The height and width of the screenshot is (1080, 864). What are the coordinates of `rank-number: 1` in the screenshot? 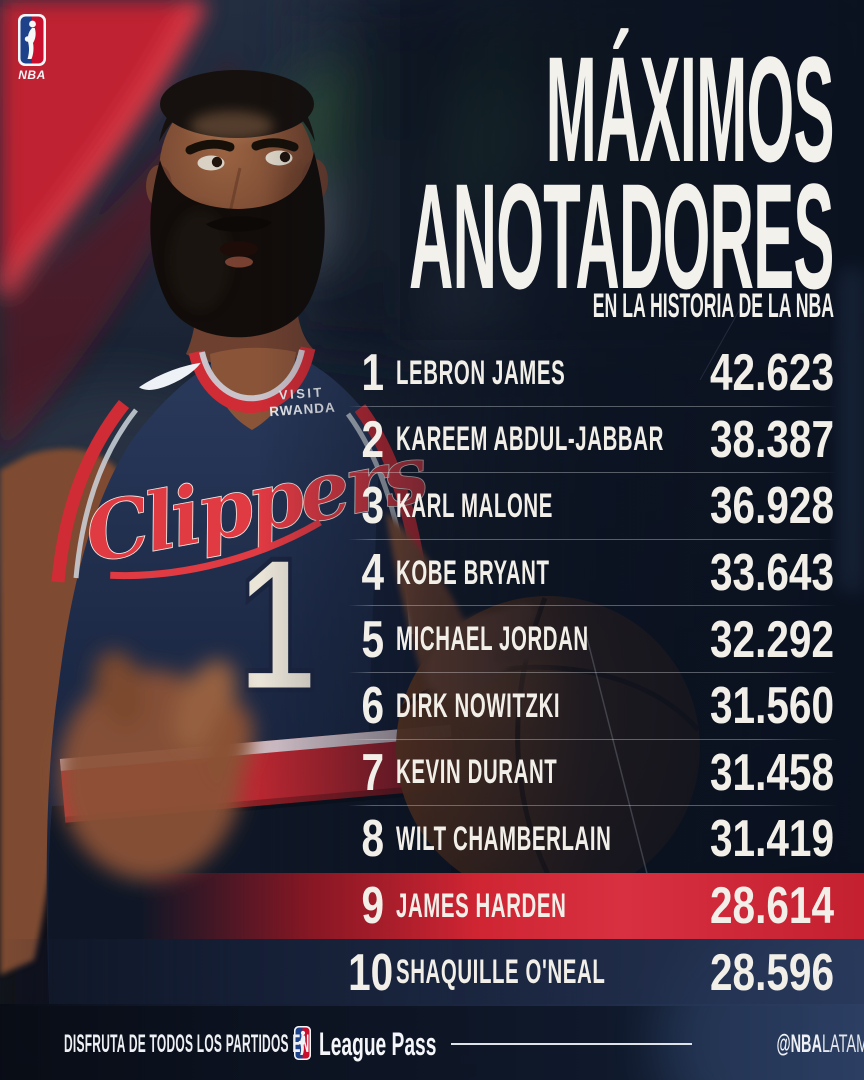 It's located at (372, 373).